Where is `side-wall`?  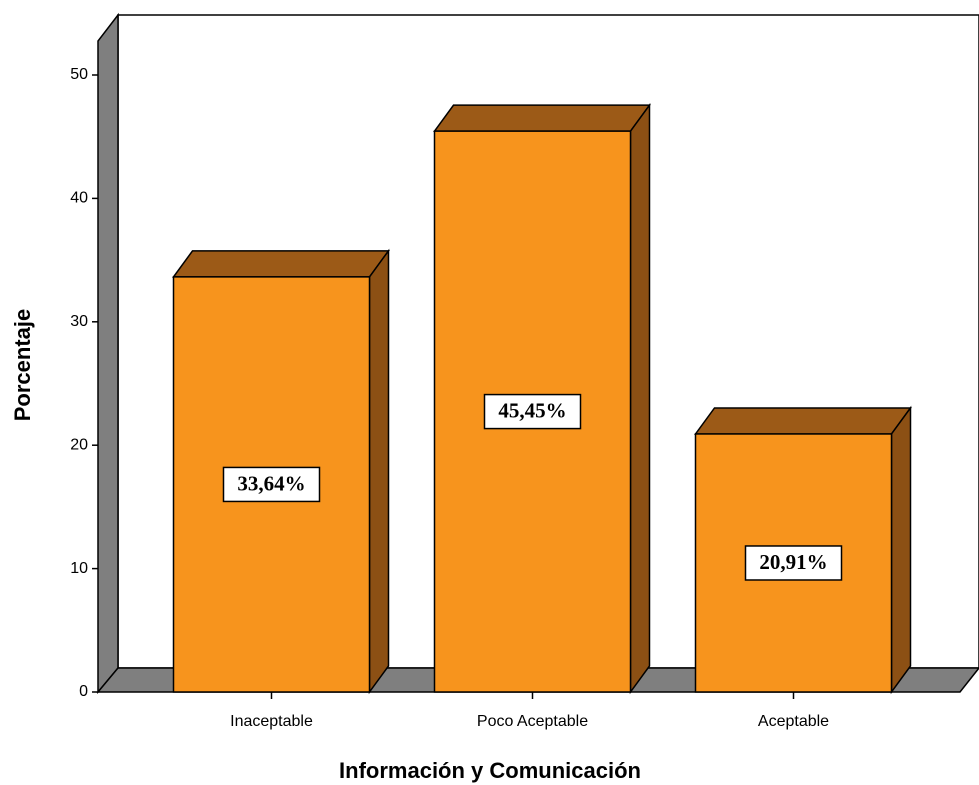 side-wall is located at coordinates (108, 353).